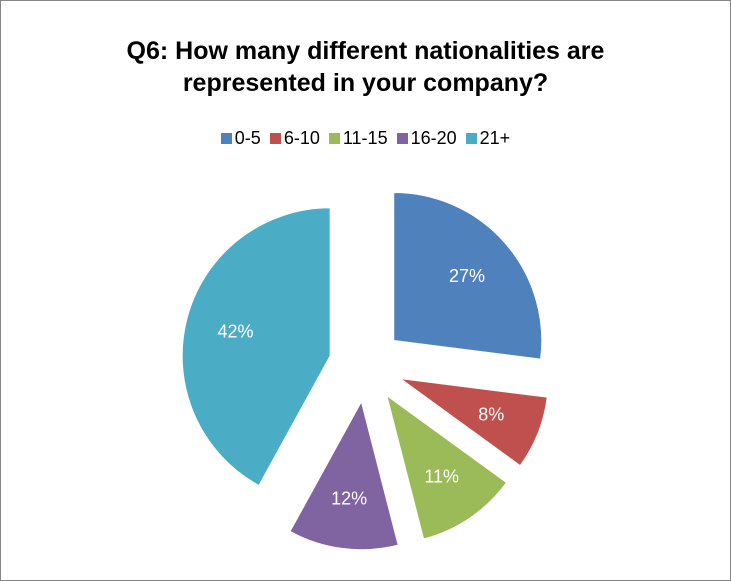 The width and height of the screenshot is (731, 581). I want to click on legend-item-11-15: 11-15, so click(358, 138).